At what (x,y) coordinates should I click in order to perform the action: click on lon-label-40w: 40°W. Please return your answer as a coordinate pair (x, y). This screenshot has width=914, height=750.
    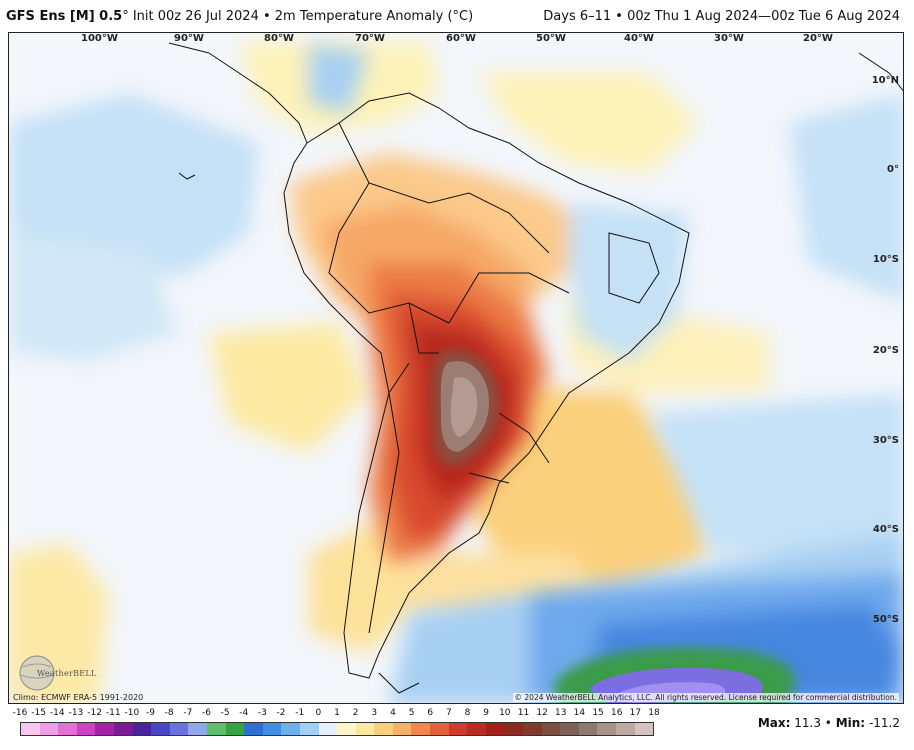
    Looking at the image, I should click on (639, 38).